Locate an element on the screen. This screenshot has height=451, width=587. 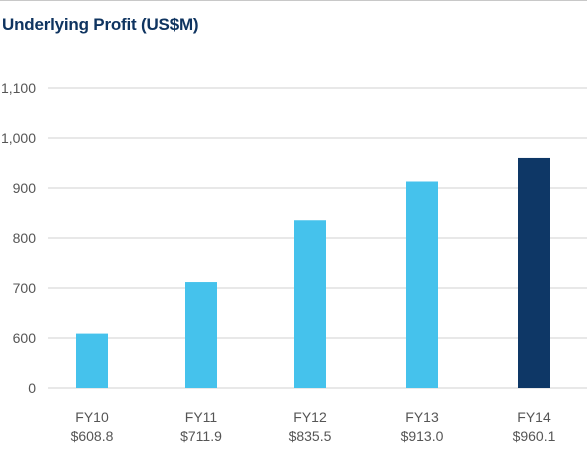
bar-fy13 is located at coordinates (422, 284).